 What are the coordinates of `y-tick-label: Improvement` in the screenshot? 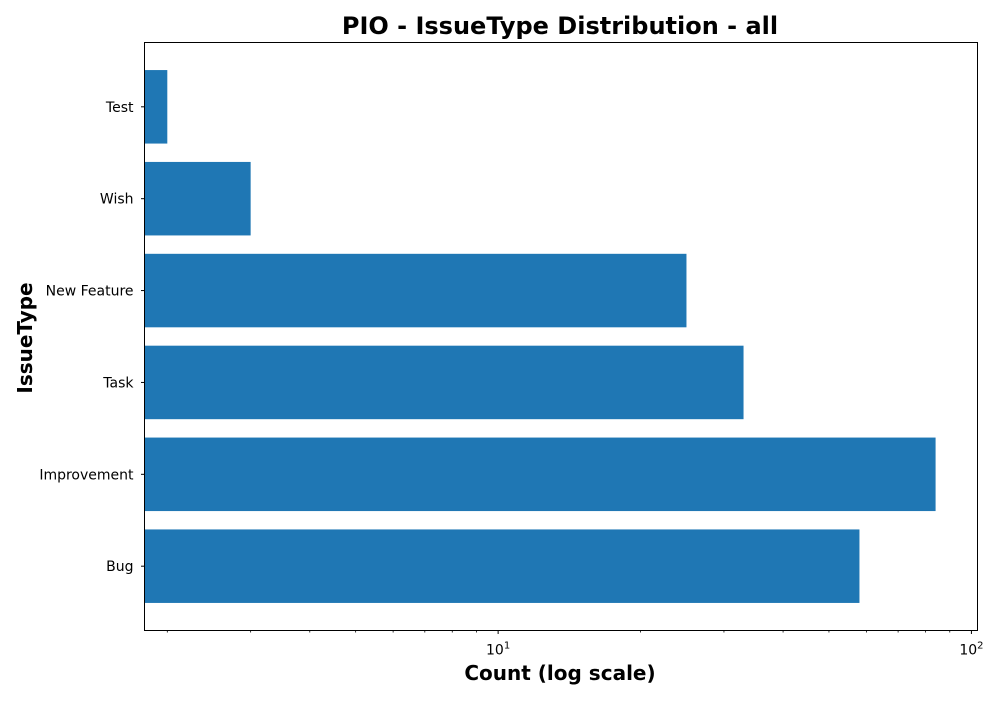 It's located at (86, 475).